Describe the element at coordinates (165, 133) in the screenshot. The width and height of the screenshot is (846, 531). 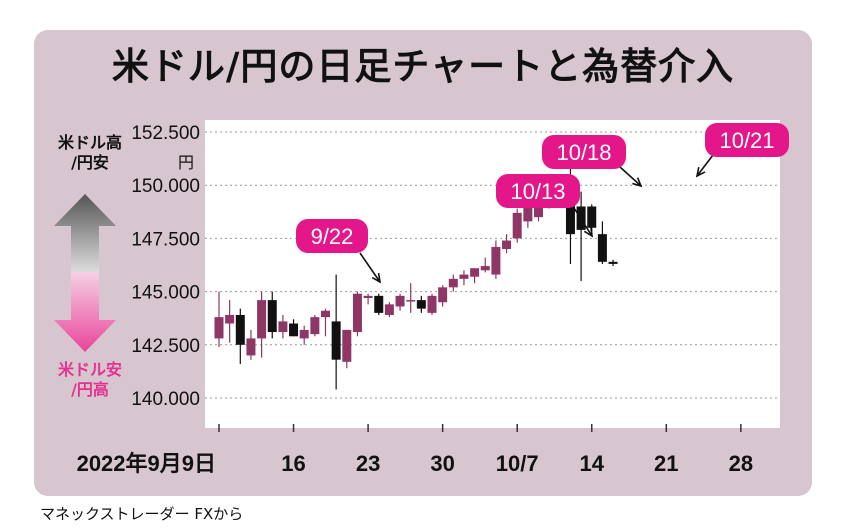
I see `y-tick-label-0: 152.500` at that location.